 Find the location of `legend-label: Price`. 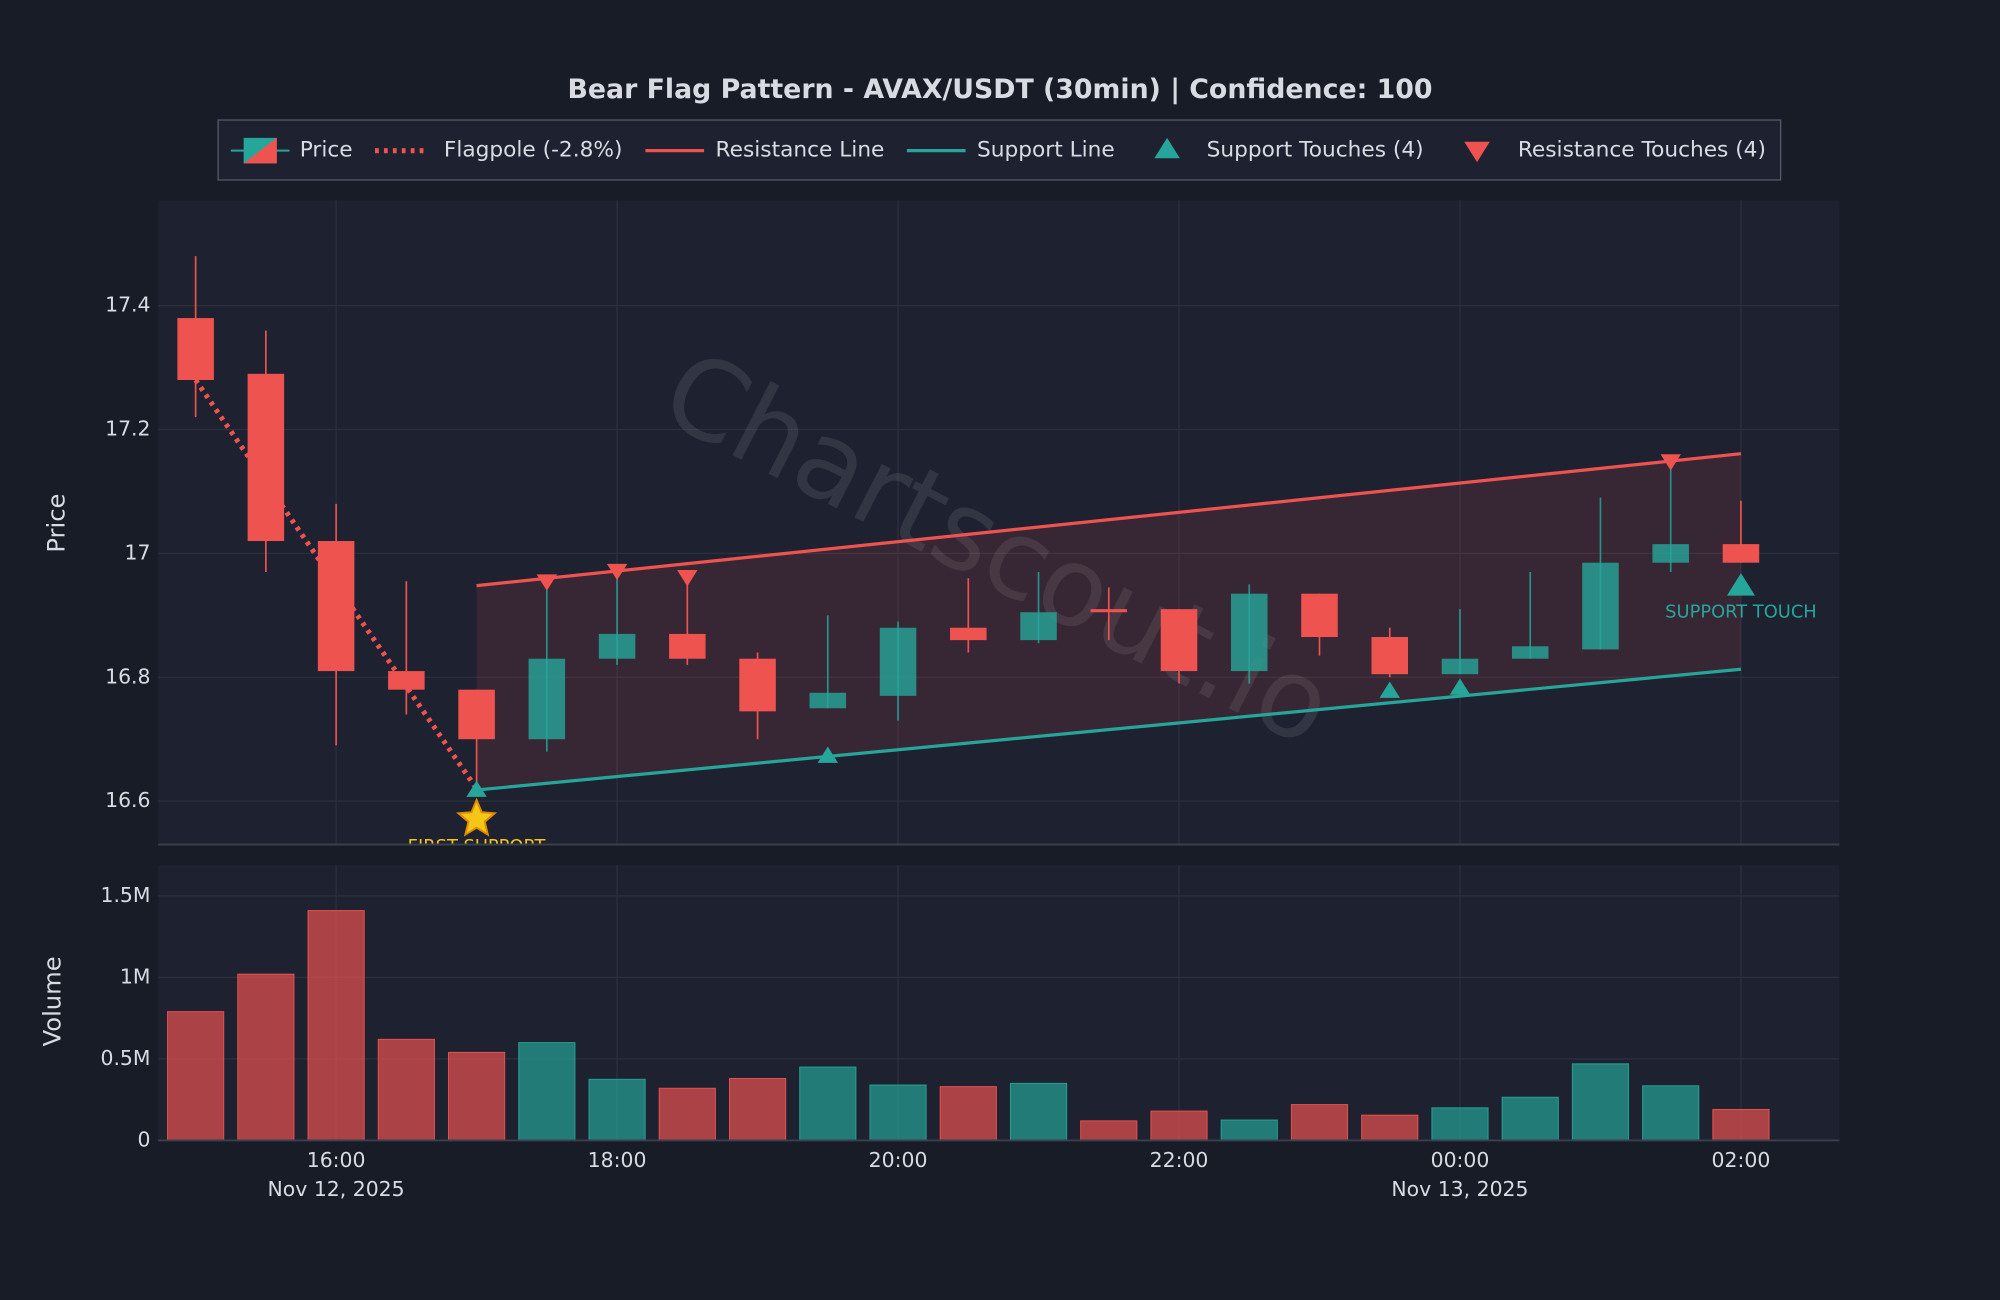

legend-label: Price is located at coordinates (326, 150).